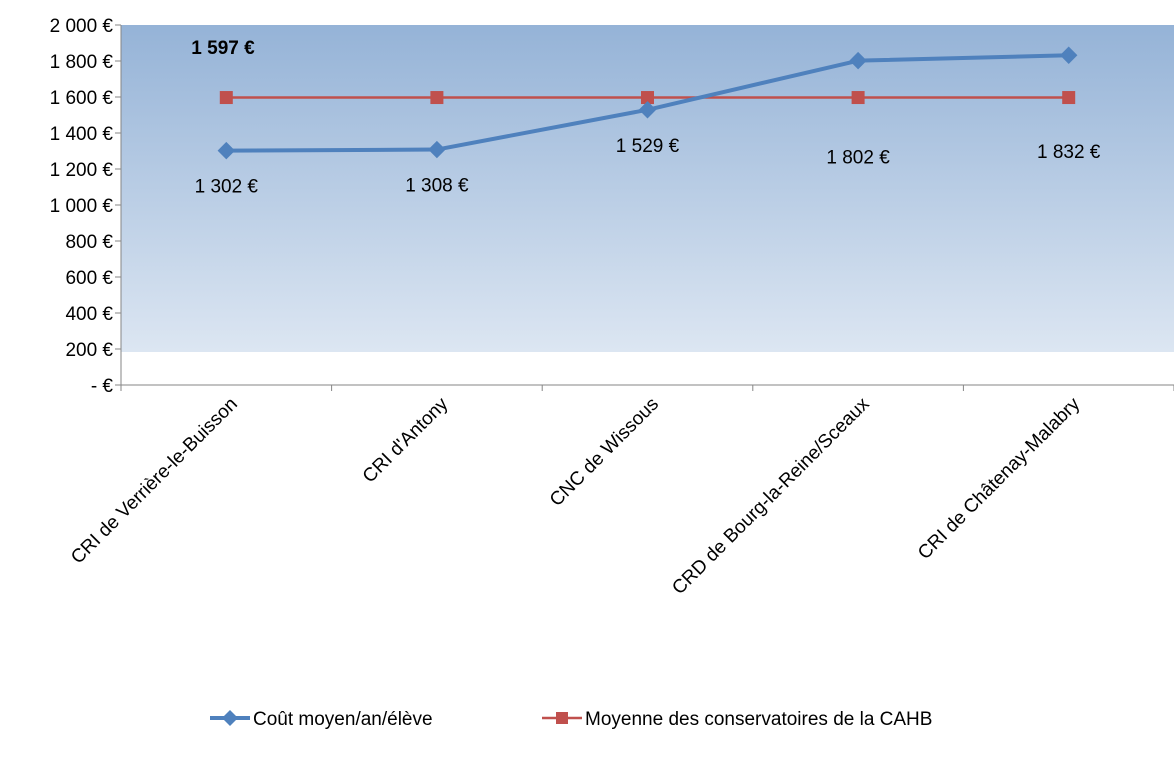 Image resolution: width=1174 pixels, height=760 pixels. What do you see at coordinates (227, 187) in the screenshot?
I see `data-label: 1 302 €` at bounding box center [227, 187].